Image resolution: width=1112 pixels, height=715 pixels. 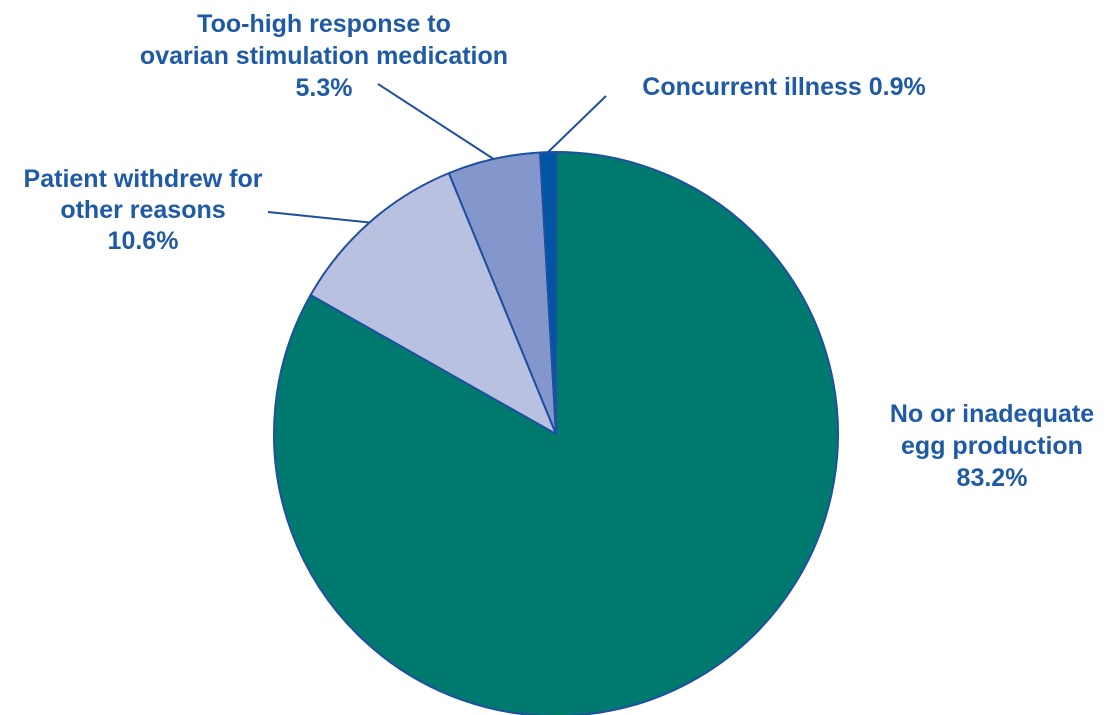 I want to click on label-concurrent-illness: Concurrent illness 0.9%, so click(x=783, y=87).